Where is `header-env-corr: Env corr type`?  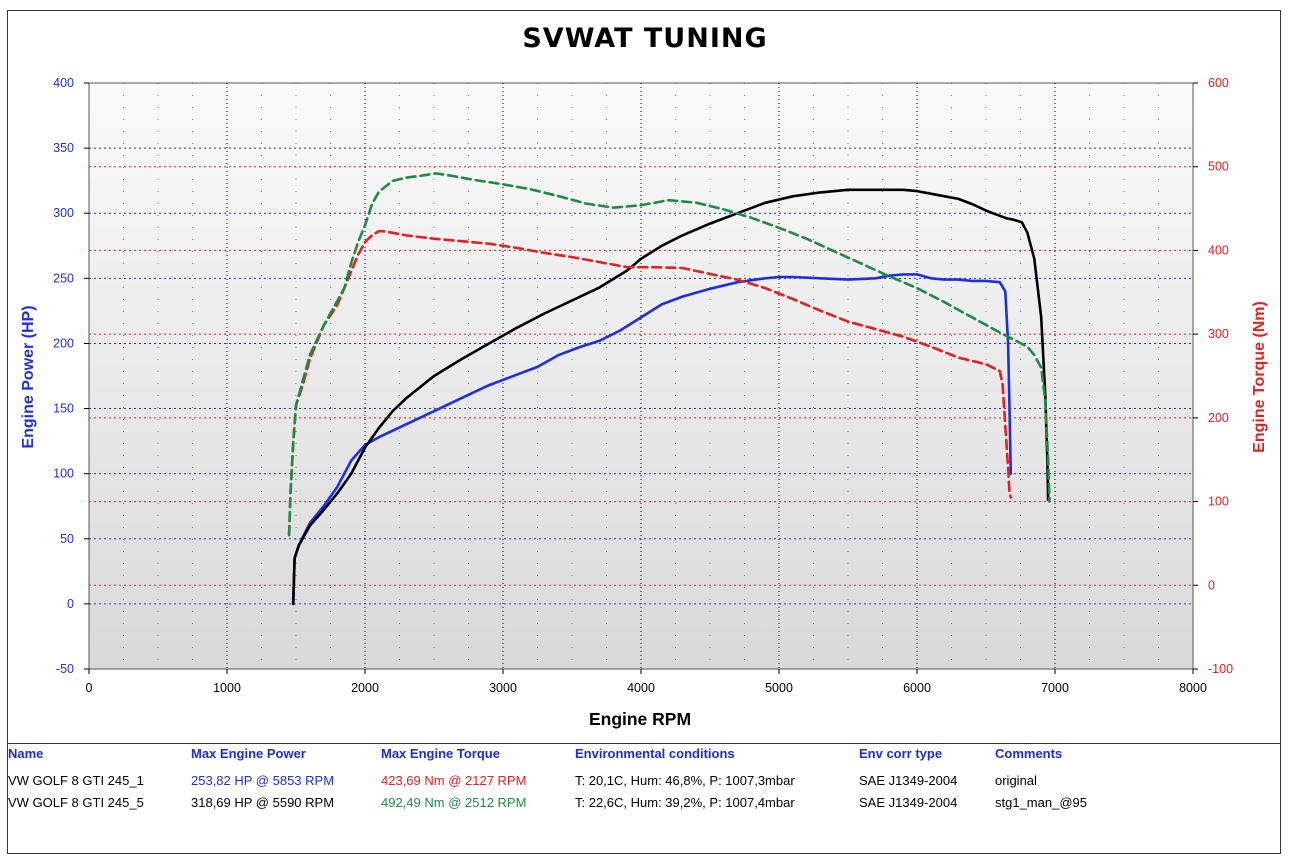
header-env-corr: Env corr type is located at coordinates (901, 753).